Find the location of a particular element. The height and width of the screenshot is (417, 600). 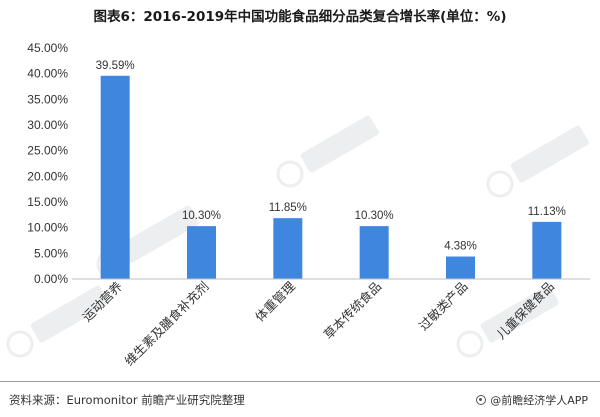

category-label: 草本传统食品 is located at coordinates (353, 311).